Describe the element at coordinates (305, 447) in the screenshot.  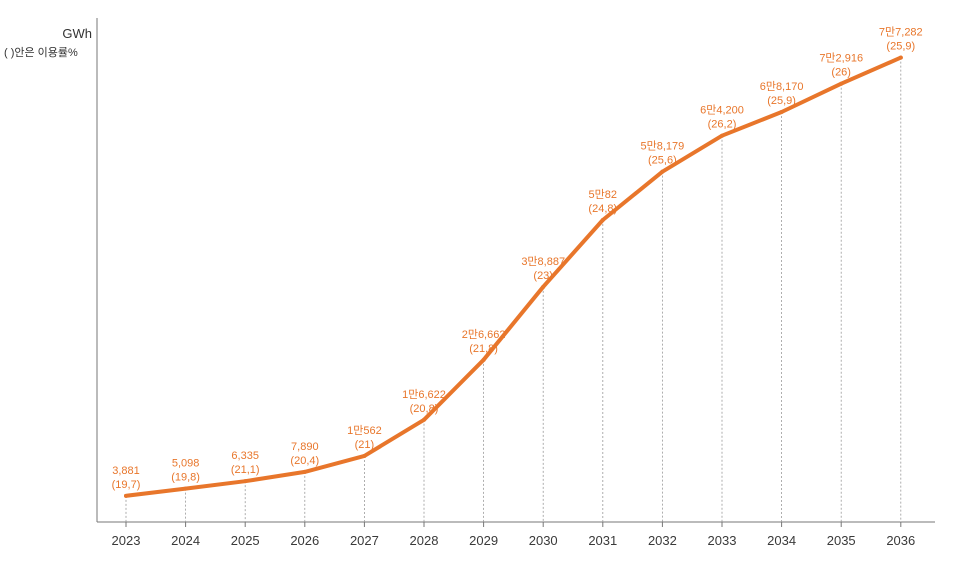
I see `value-label-2026: 7,890` at that location.